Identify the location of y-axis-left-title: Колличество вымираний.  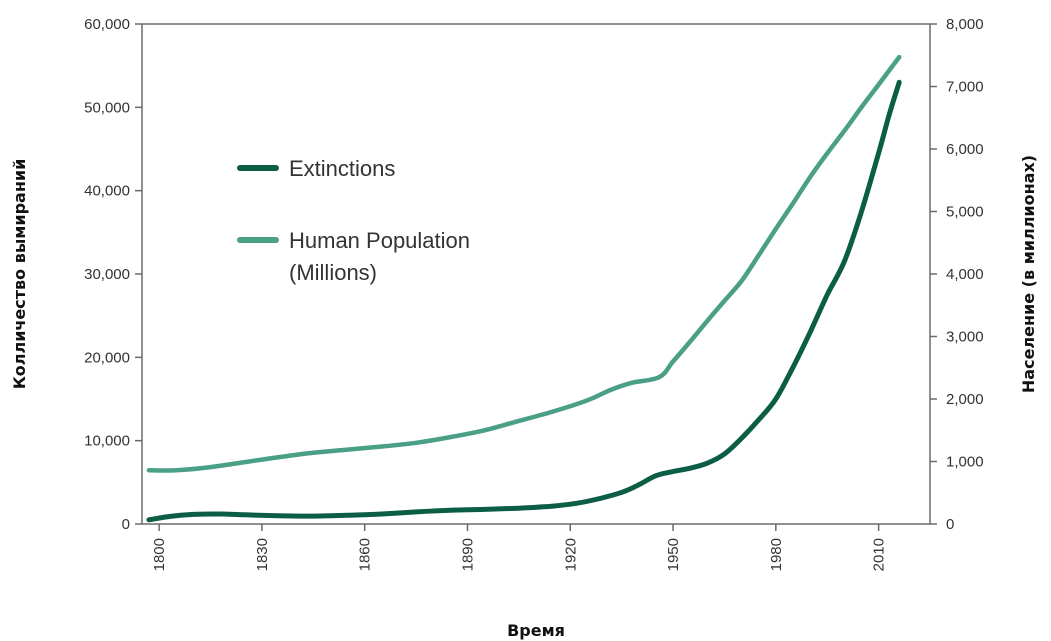
(19, 274).